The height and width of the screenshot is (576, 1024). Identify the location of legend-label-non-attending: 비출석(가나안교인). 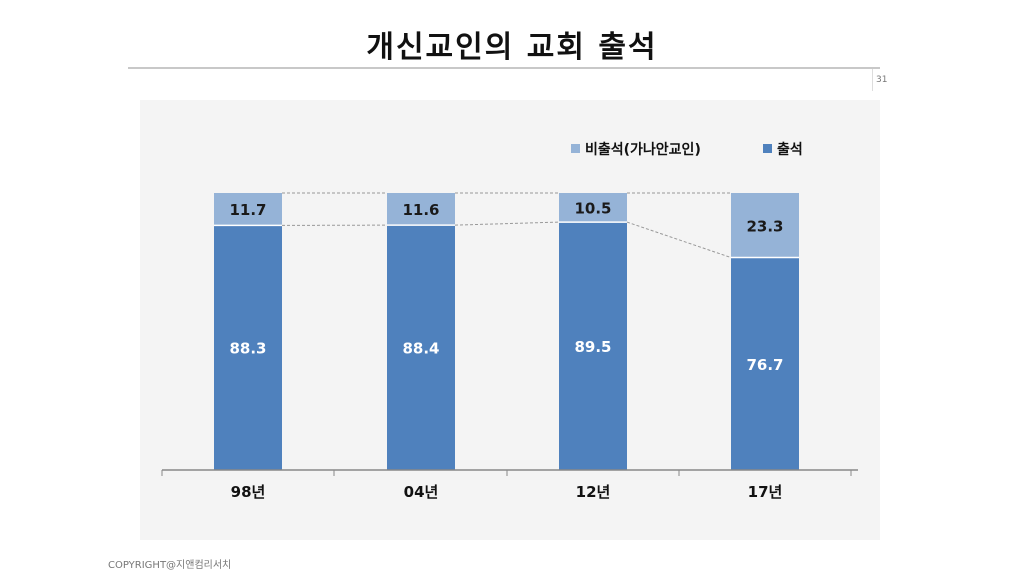
(643, 149).